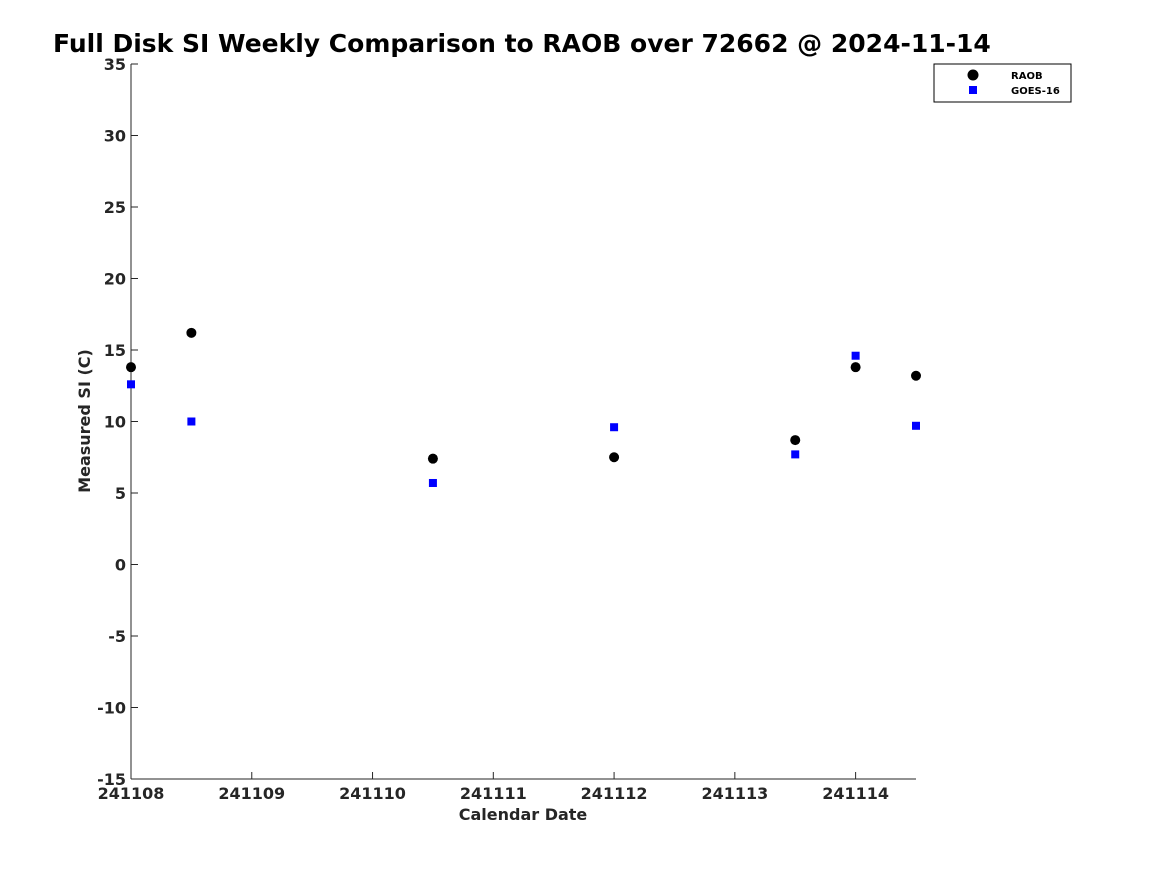 Image resolution: width=1167 pixels, height=875 pixels. Describe the element at coordinates (111, 779) in the screenshot. I see `y-tick-label: -15` at that location.